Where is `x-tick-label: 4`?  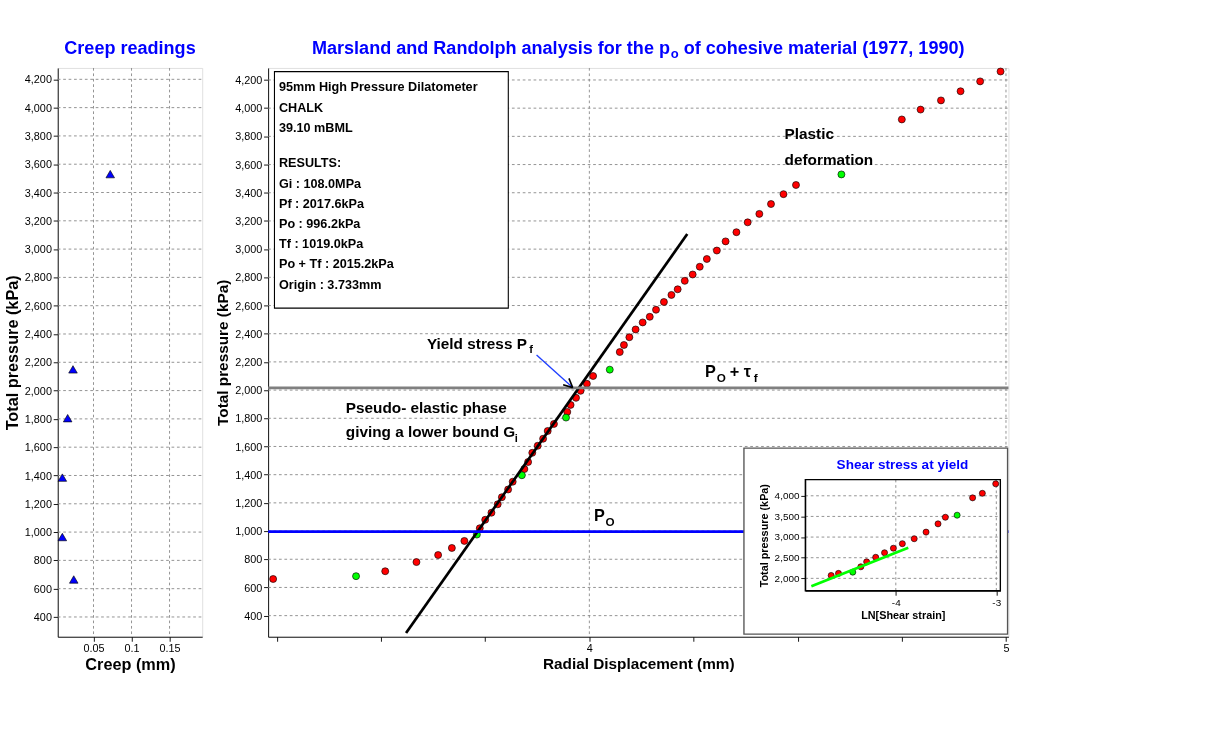 x-tick-label: 4 is located at coordinates (589, 647).